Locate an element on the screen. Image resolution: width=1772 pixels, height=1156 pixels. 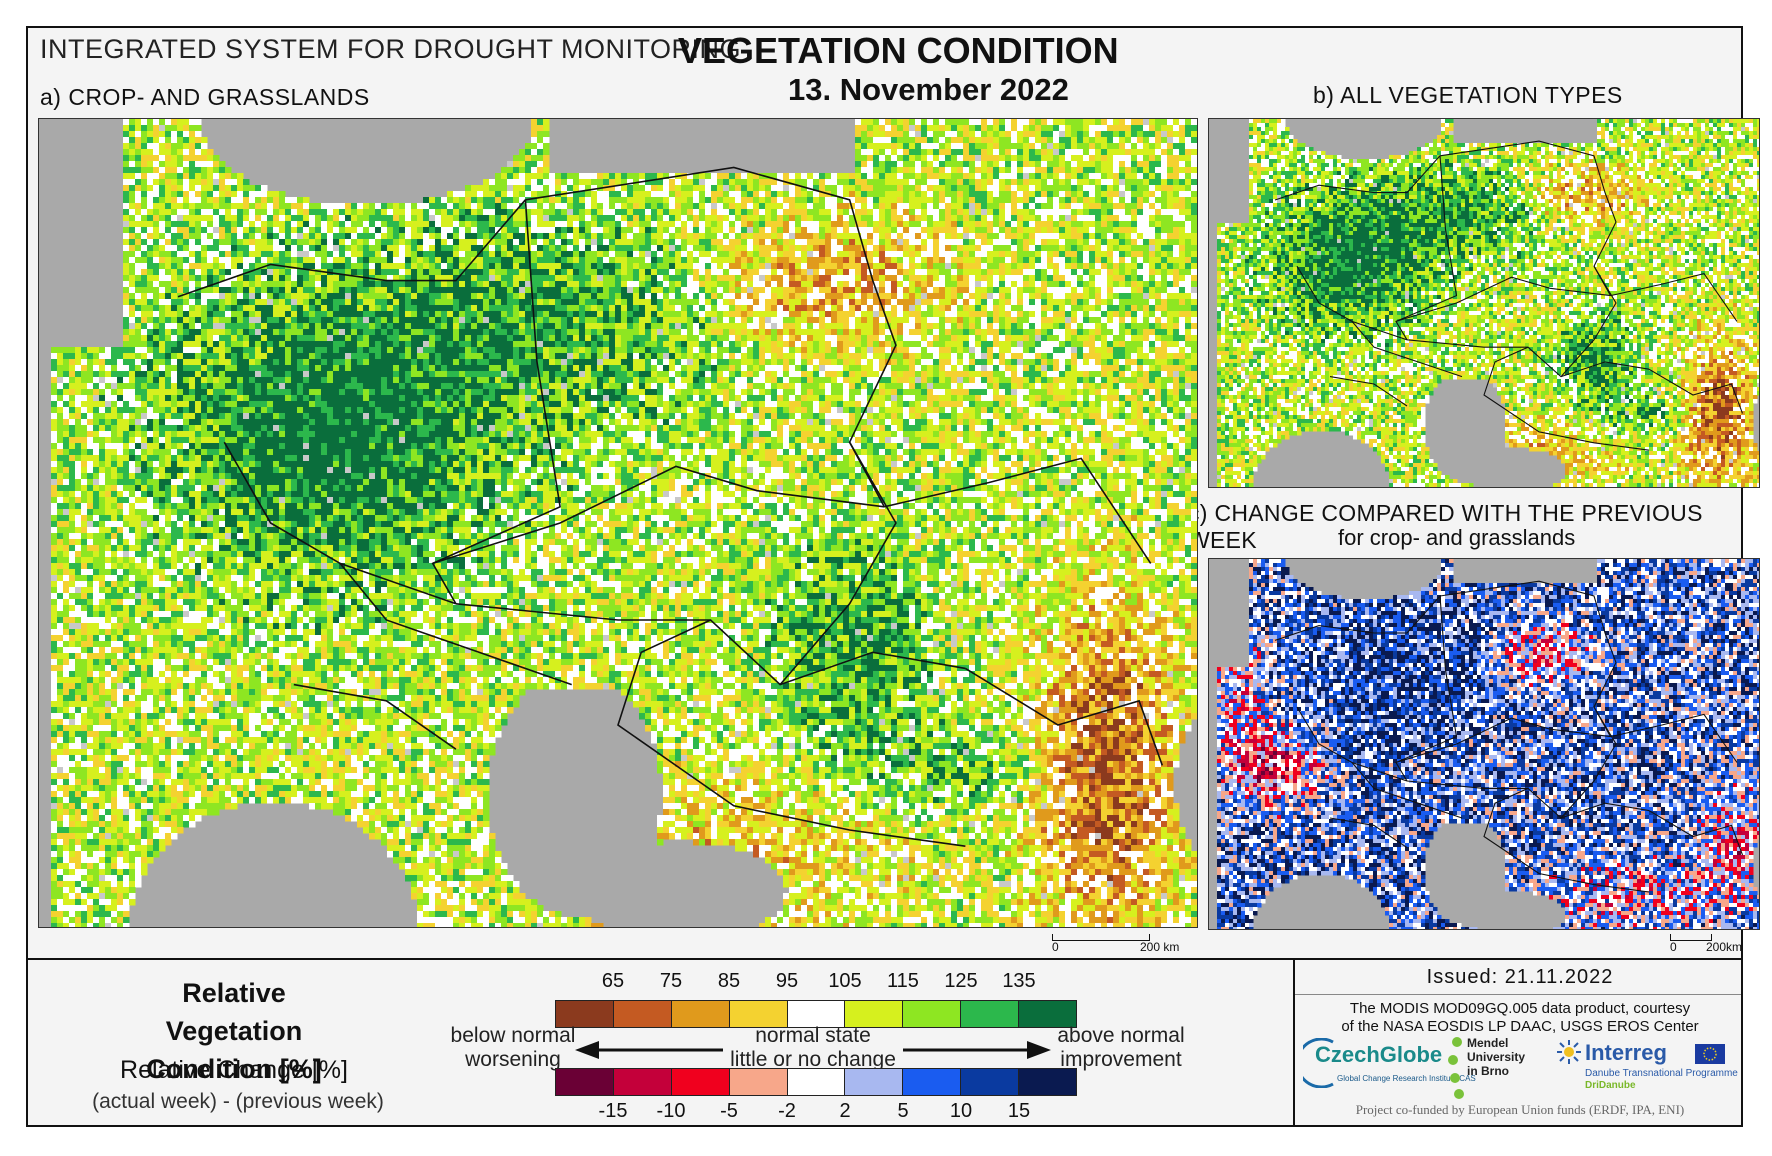
issued-date: Issued: 21.11.2022 is located at coordinates (1520, 977).